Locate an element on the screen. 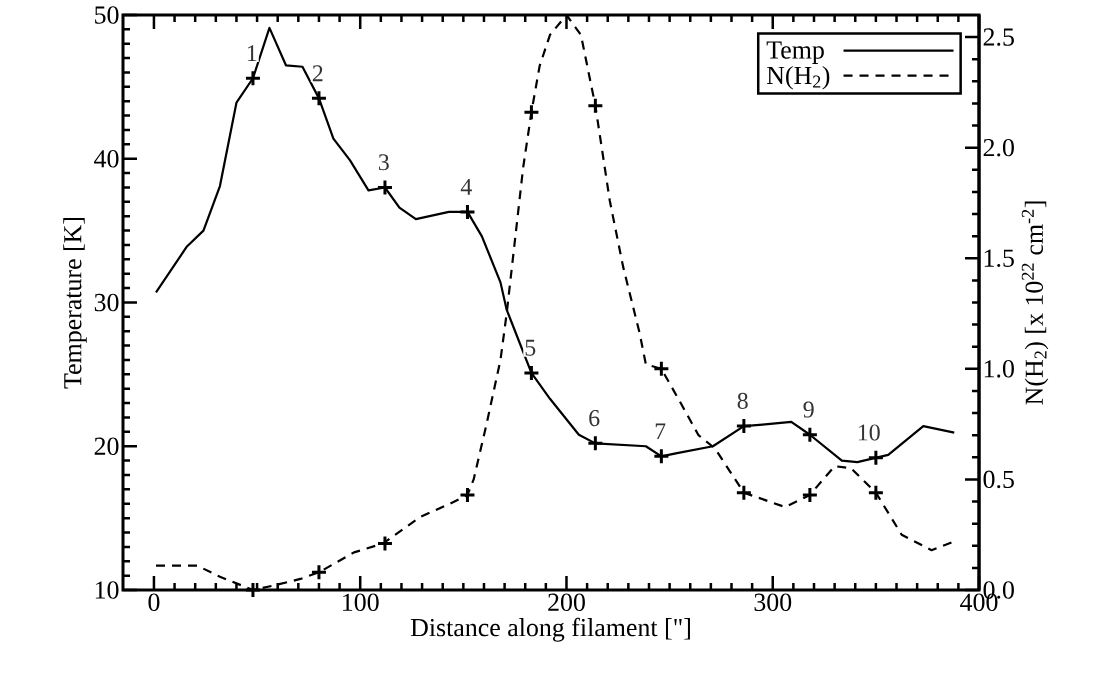  annotation: 10 is located at coordinates (869, 432).